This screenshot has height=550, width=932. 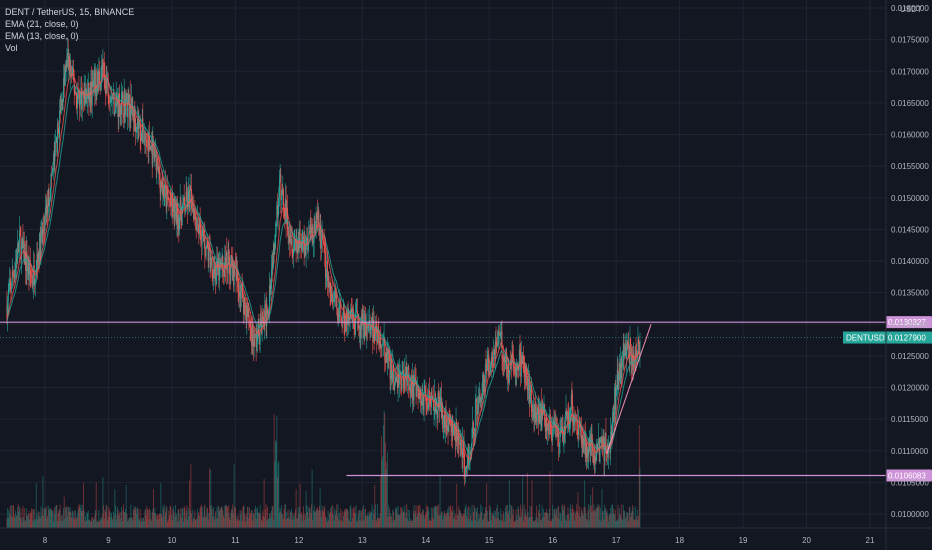 I want to click on ema21-legend: EMA (21, close, 0), so click(x=42, y=24).